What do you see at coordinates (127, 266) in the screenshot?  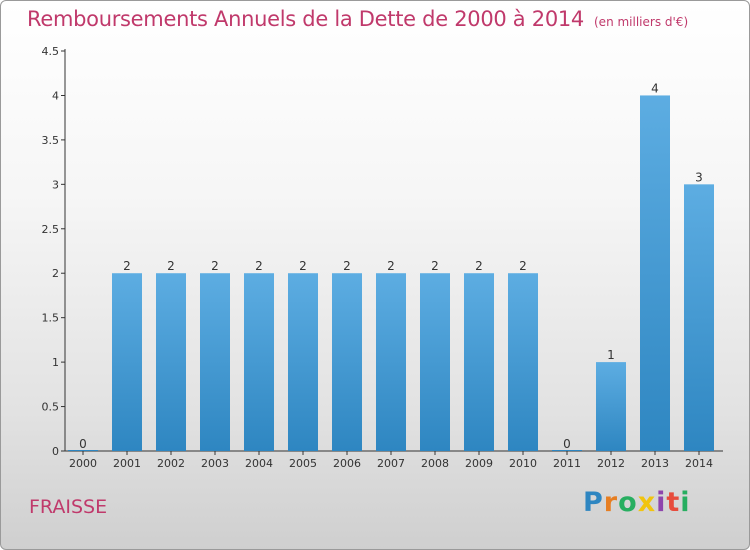 I see `data-label-2001: 2` at bounding box center [127, 266].